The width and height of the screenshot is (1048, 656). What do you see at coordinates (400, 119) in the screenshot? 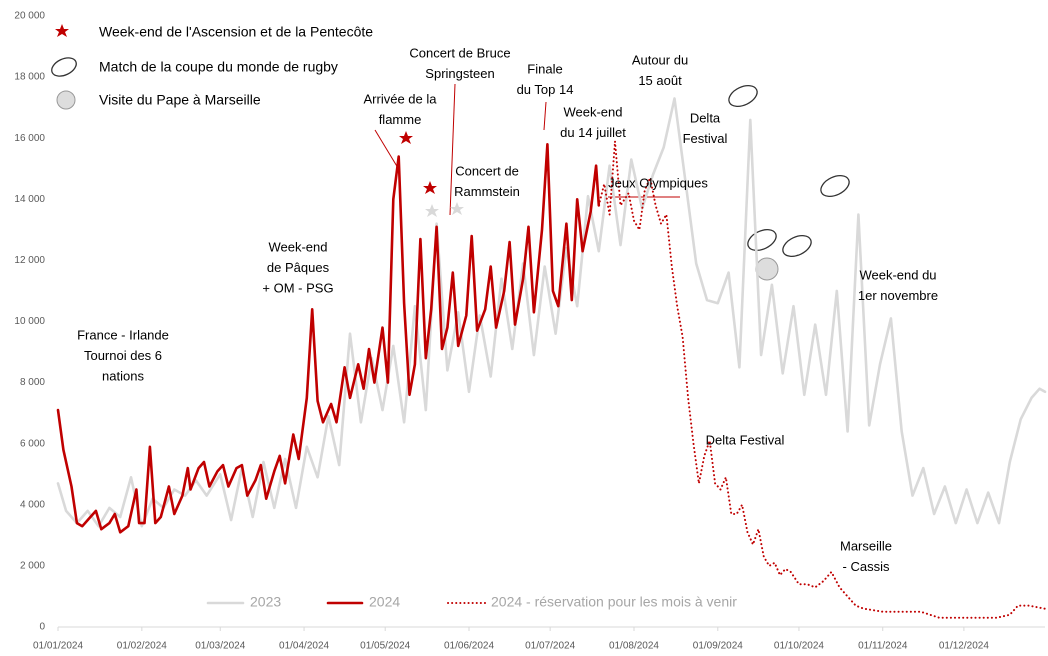
I see `annotation: flamme` at bounding box center [400, 119].